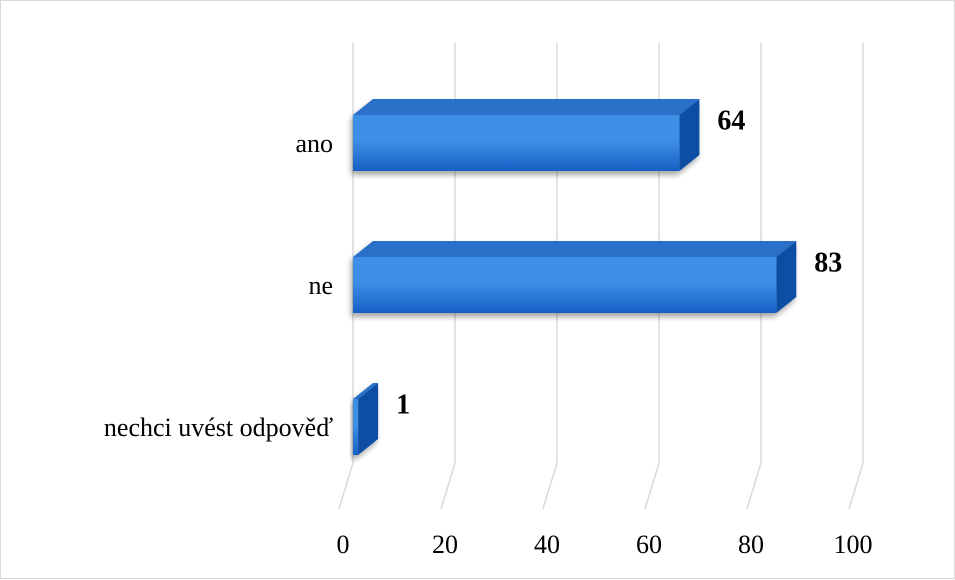  I want to click on x-tick-label: 60, so click(649, 544).